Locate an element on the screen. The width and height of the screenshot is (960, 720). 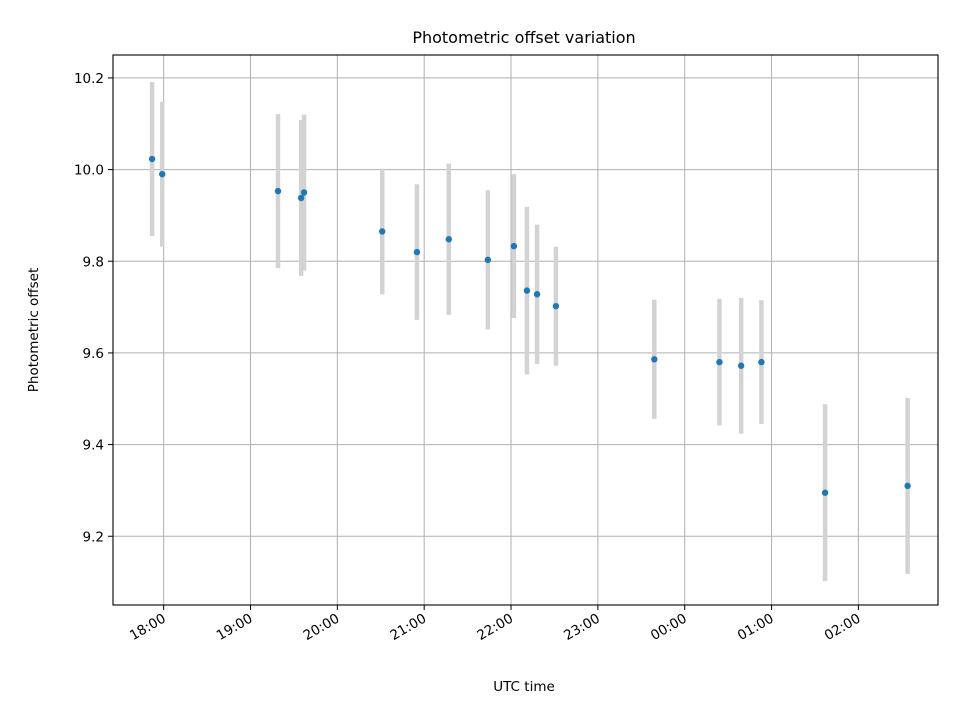
y-axis-label: Photometric offset is located at coordinates (34, 330).